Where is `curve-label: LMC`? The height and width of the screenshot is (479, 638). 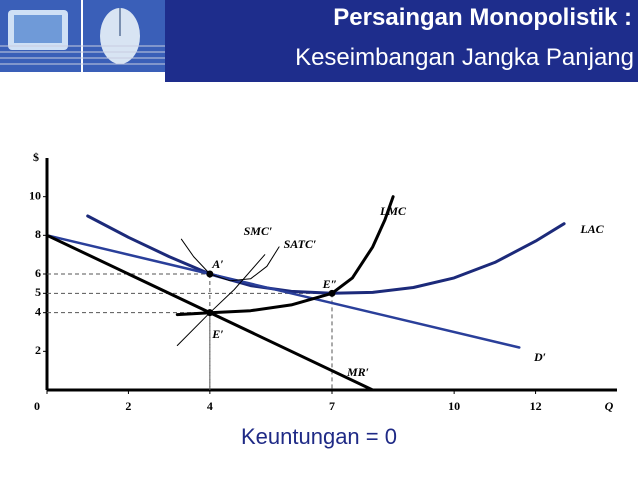 curve-label: LMC is located at coordinates (393, 211).